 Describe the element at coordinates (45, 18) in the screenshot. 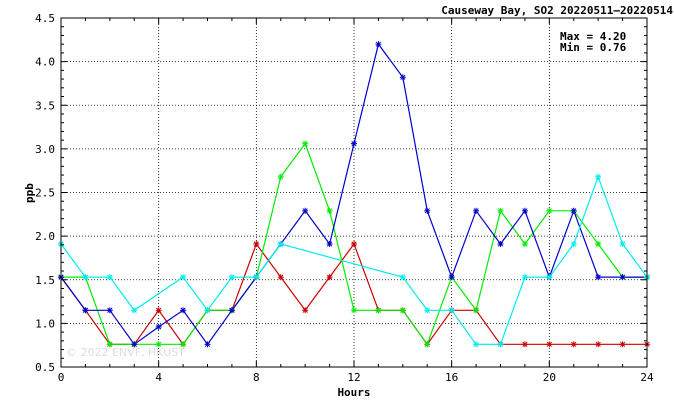

I see `y-tick-label: 4.5` at that location.